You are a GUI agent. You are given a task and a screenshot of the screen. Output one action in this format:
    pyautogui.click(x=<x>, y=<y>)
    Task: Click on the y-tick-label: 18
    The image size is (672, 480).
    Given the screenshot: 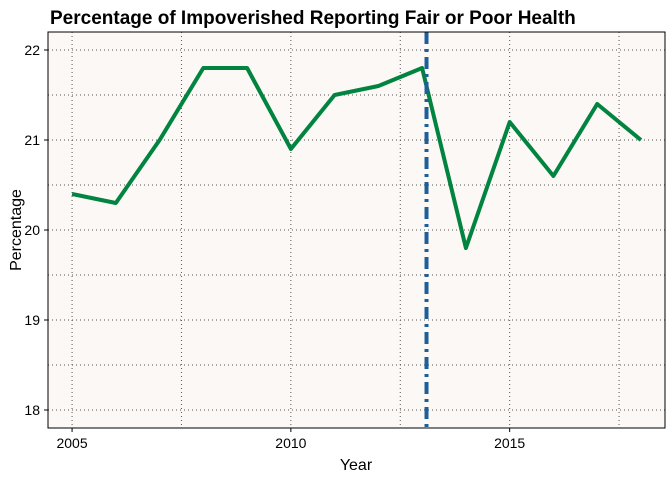 What is the action you would take?
    pyautogui.click(x=32, y=410)
    